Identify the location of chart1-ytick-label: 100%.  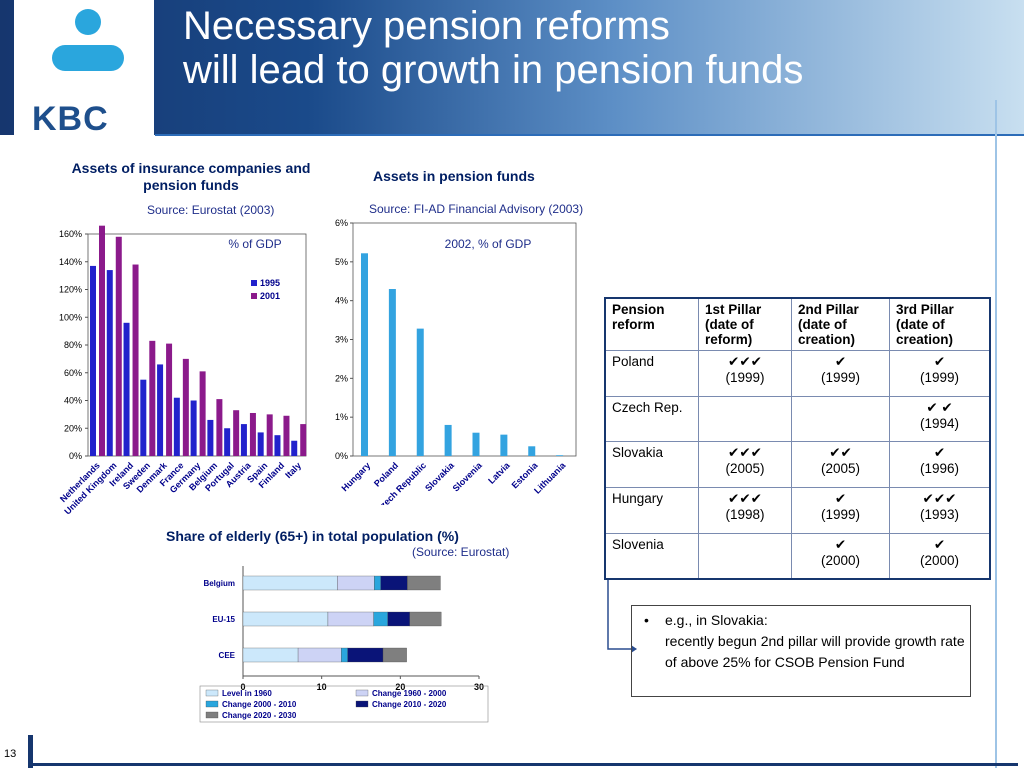
(70, 317).